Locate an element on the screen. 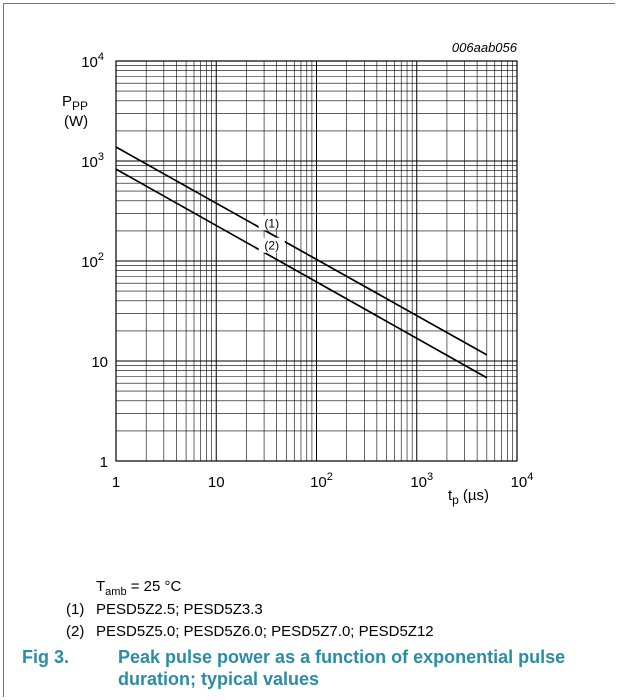 Image resolution: width=618 pixels, height=700 pixels. x-tick-label: 10⁴ is located at coordinates (522, 481).